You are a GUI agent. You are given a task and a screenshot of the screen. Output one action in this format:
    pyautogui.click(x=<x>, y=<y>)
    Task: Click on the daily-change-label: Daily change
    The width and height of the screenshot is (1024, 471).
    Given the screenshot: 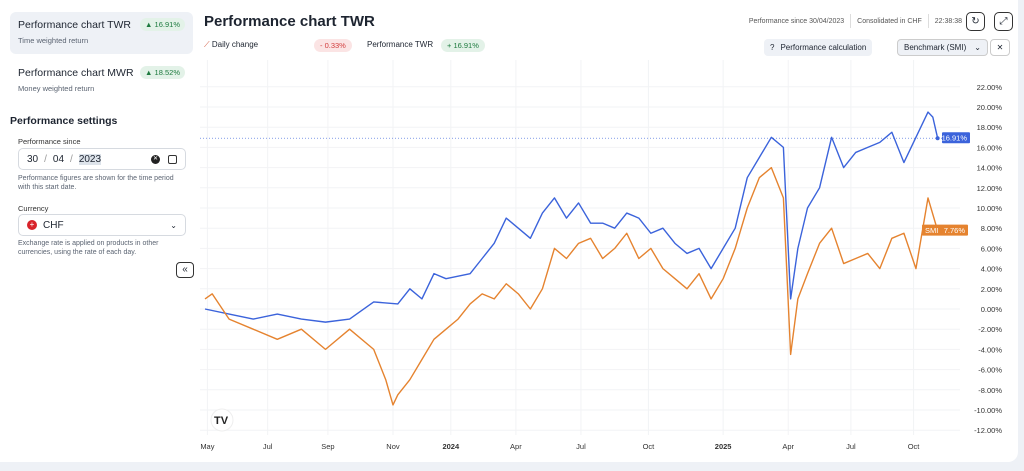 What is the action you would take?
    pyautogui.click(x=235, y=44)
    